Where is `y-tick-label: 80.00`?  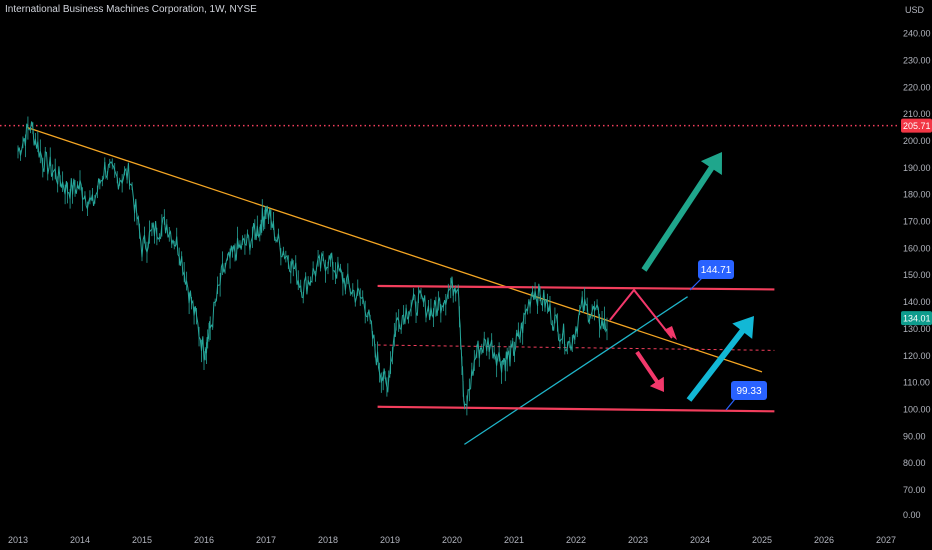
y-tick-label: 80.00 is located at coordinates (914, 463).